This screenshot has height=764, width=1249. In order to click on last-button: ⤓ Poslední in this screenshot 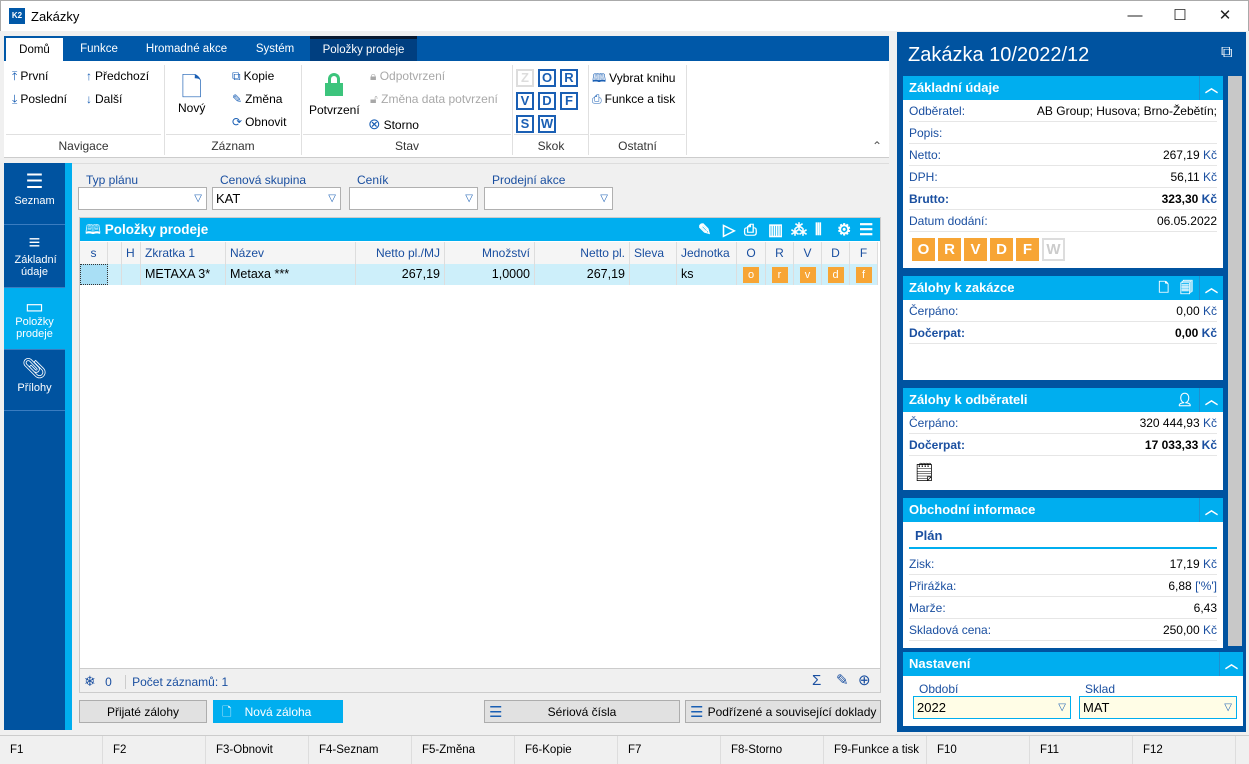, I will do `click(40, 99)`.